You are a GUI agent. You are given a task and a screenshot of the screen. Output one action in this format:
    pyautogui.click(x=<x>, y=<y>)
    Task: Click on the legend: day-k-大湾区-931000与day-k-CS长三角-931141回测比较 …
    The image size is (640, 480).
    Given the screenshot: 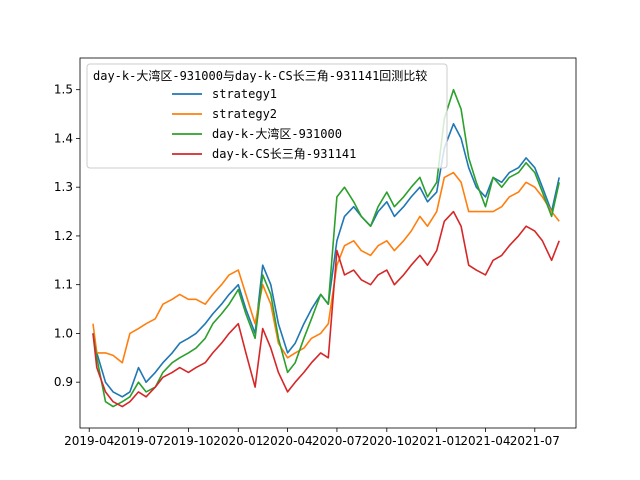 What is the action you would take?
    pyautogui.click(x=267, y=116)
    